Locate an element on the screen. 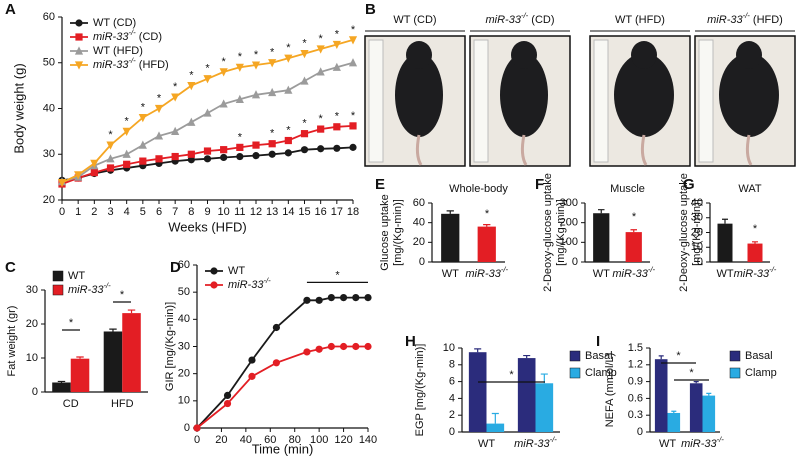 Image resolution: width=800 pixels, height=465 pixels. mouse-head is located at coordinates (749, 55).